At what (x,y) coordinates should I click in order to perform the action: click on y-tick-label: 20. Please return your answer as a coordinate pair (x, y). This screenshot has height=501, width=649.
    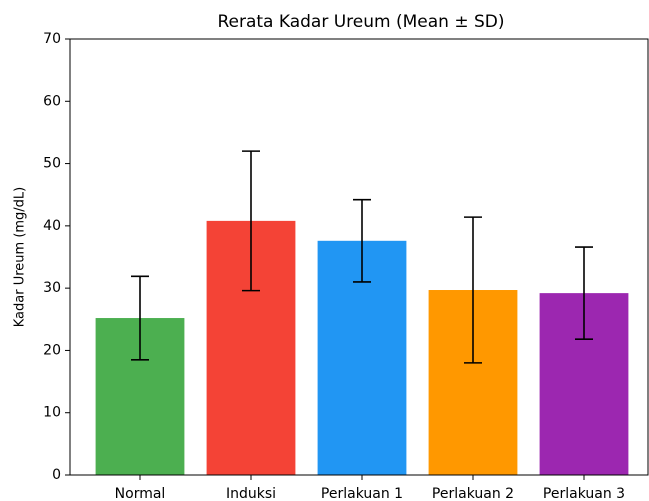
    Looking at the image, I should click on (52, 350).